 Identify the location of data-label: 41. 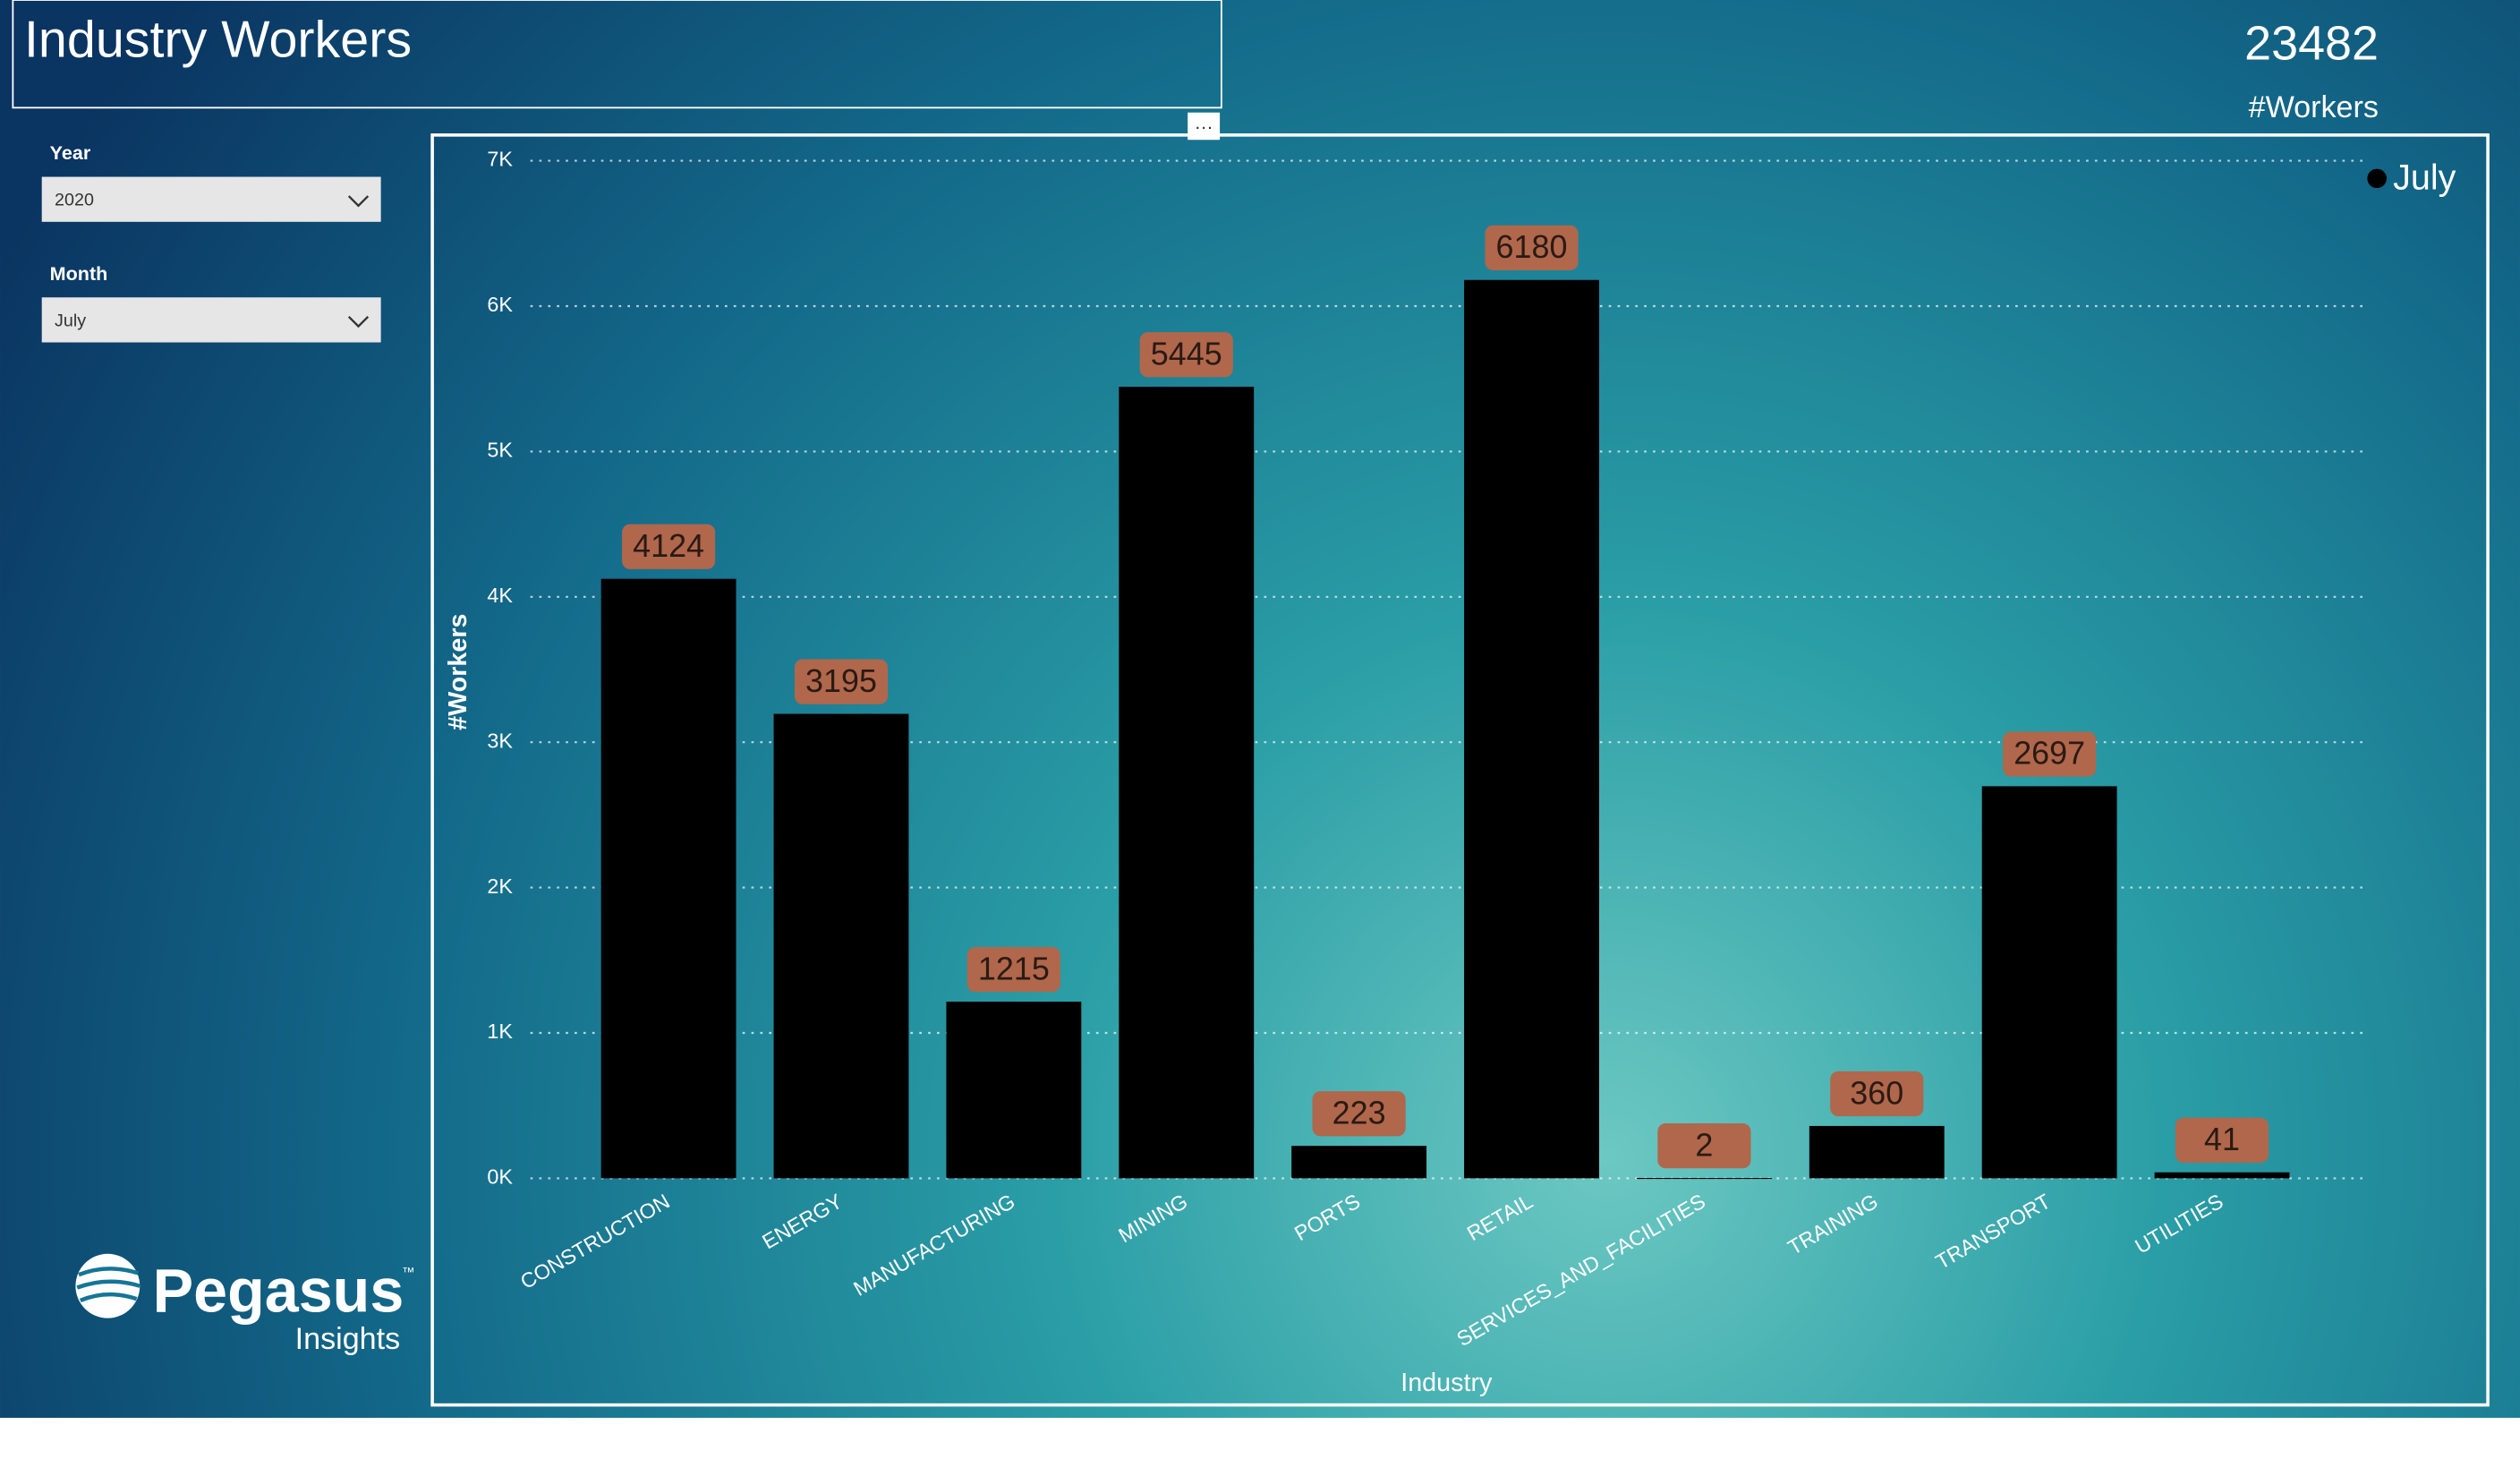
(2222, 1139).